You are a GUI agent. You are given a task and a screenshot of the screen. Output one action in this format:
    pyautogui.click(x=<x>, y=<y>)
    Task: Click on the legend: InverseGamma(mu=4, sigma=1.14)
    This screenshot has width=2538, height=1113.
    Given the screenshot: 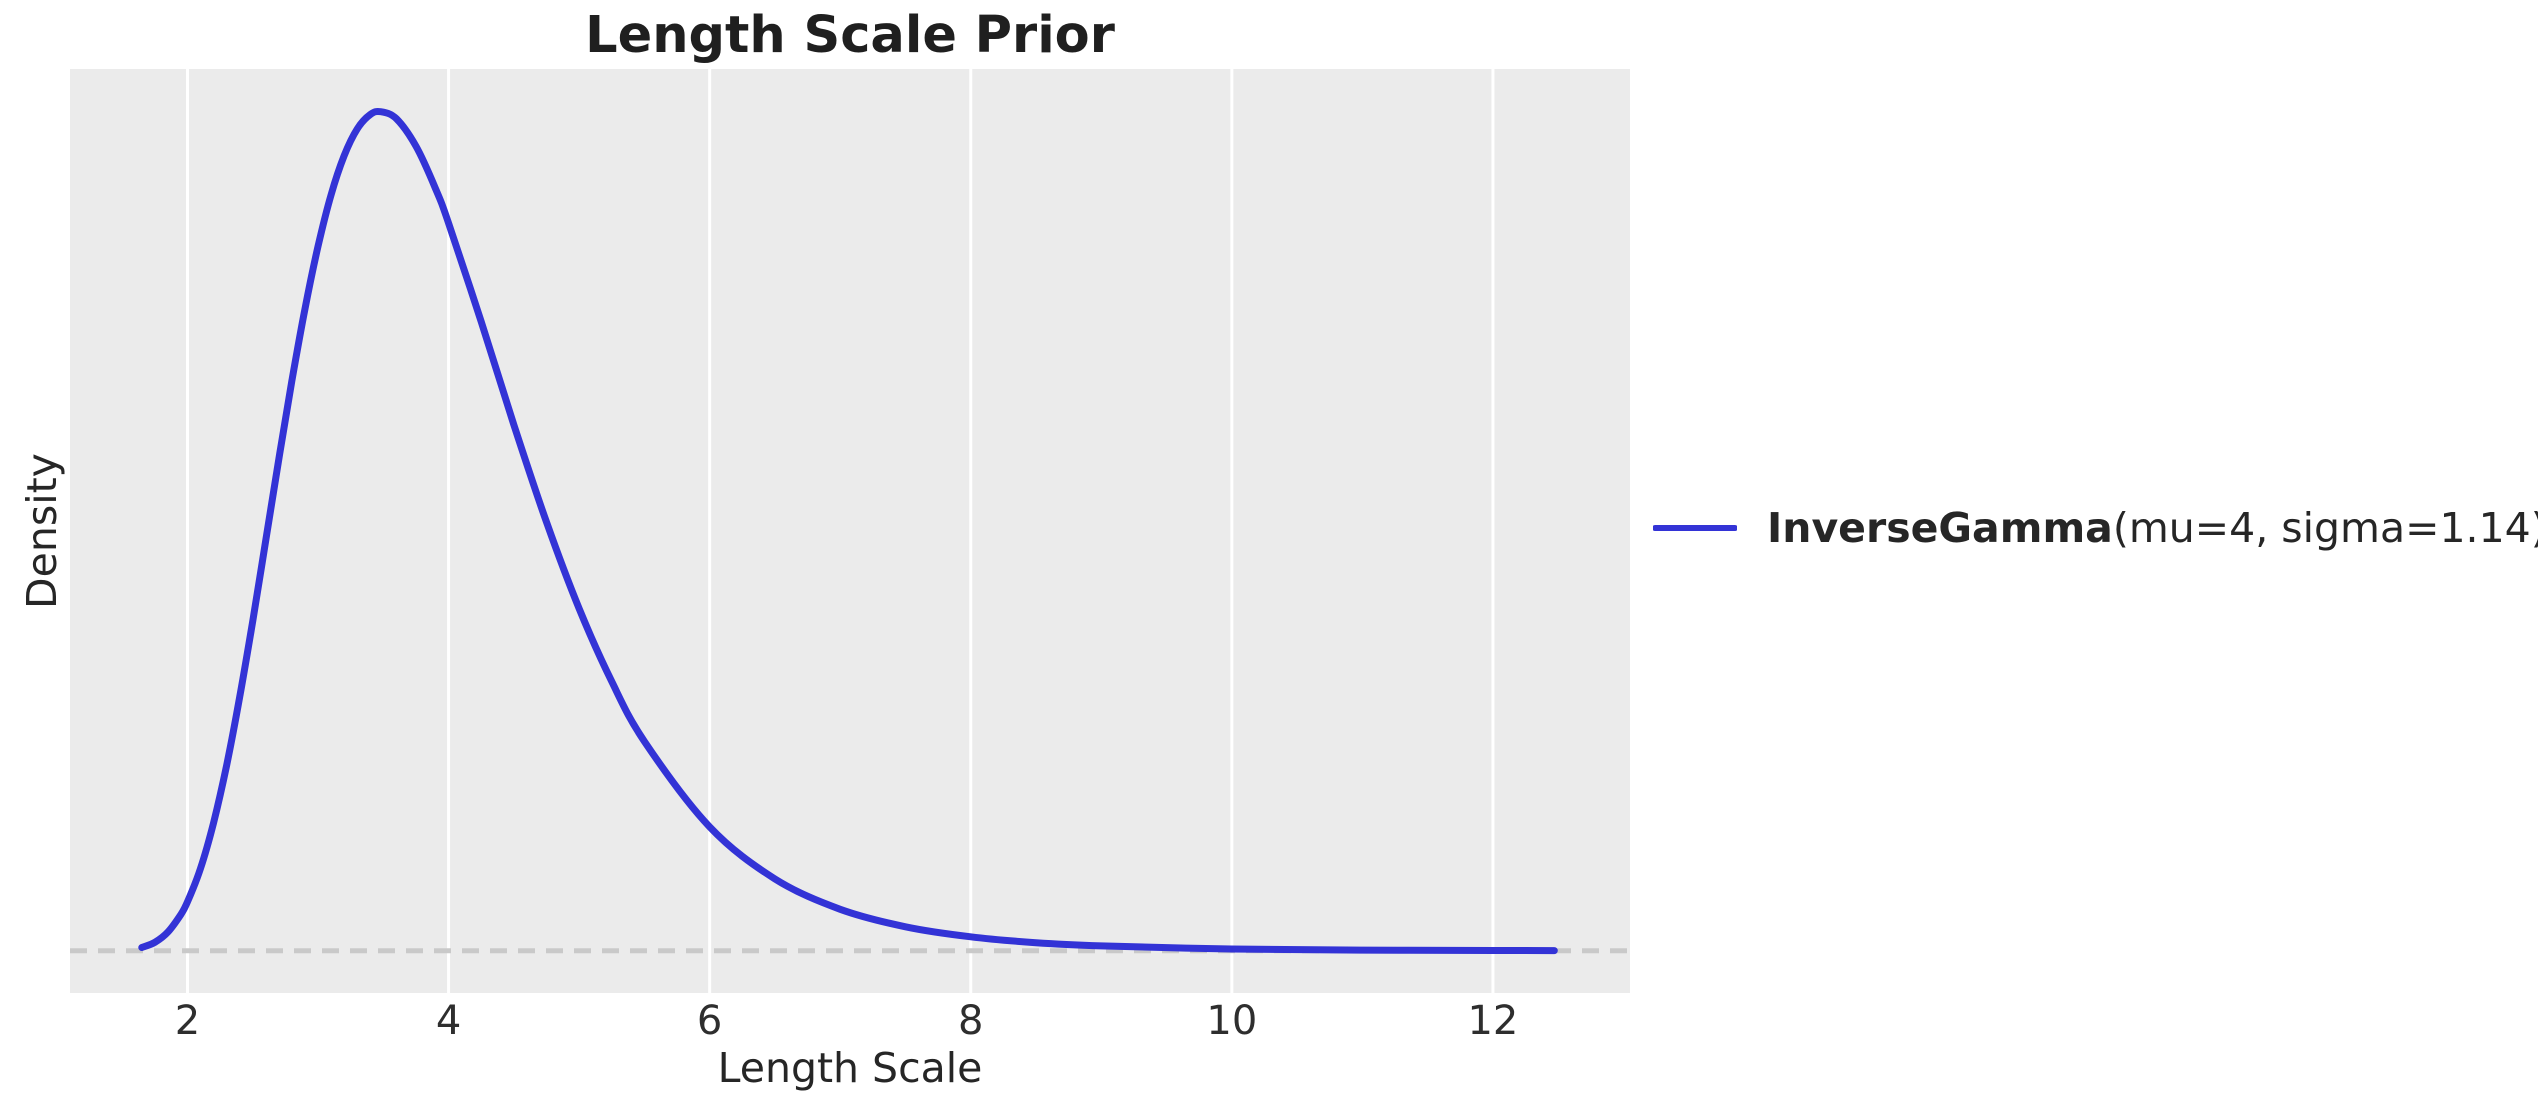 What is the action you would take?
    pyautogui.click(x=2095, y=528)
    